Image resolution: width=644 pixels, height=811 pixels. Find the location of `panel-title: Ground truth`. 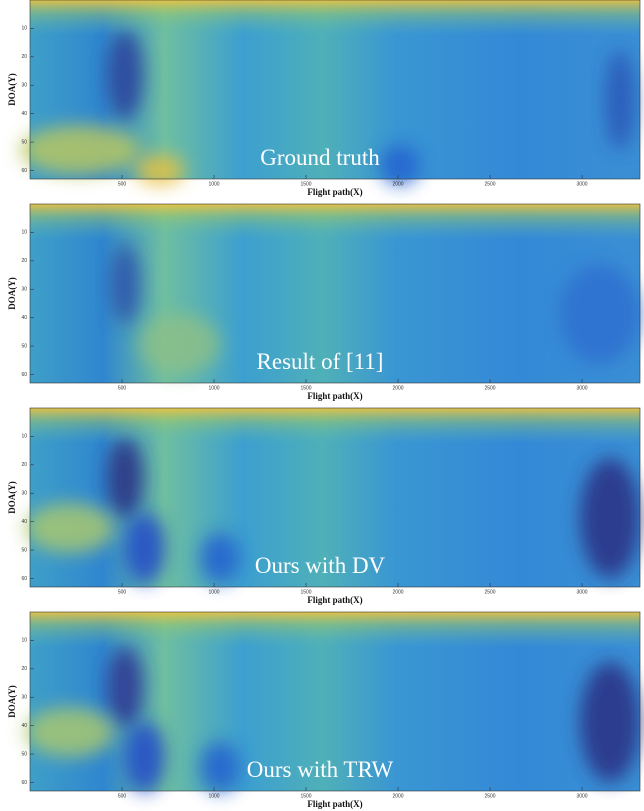

panel-title: Ground truth is located at coordinates (320, 157).